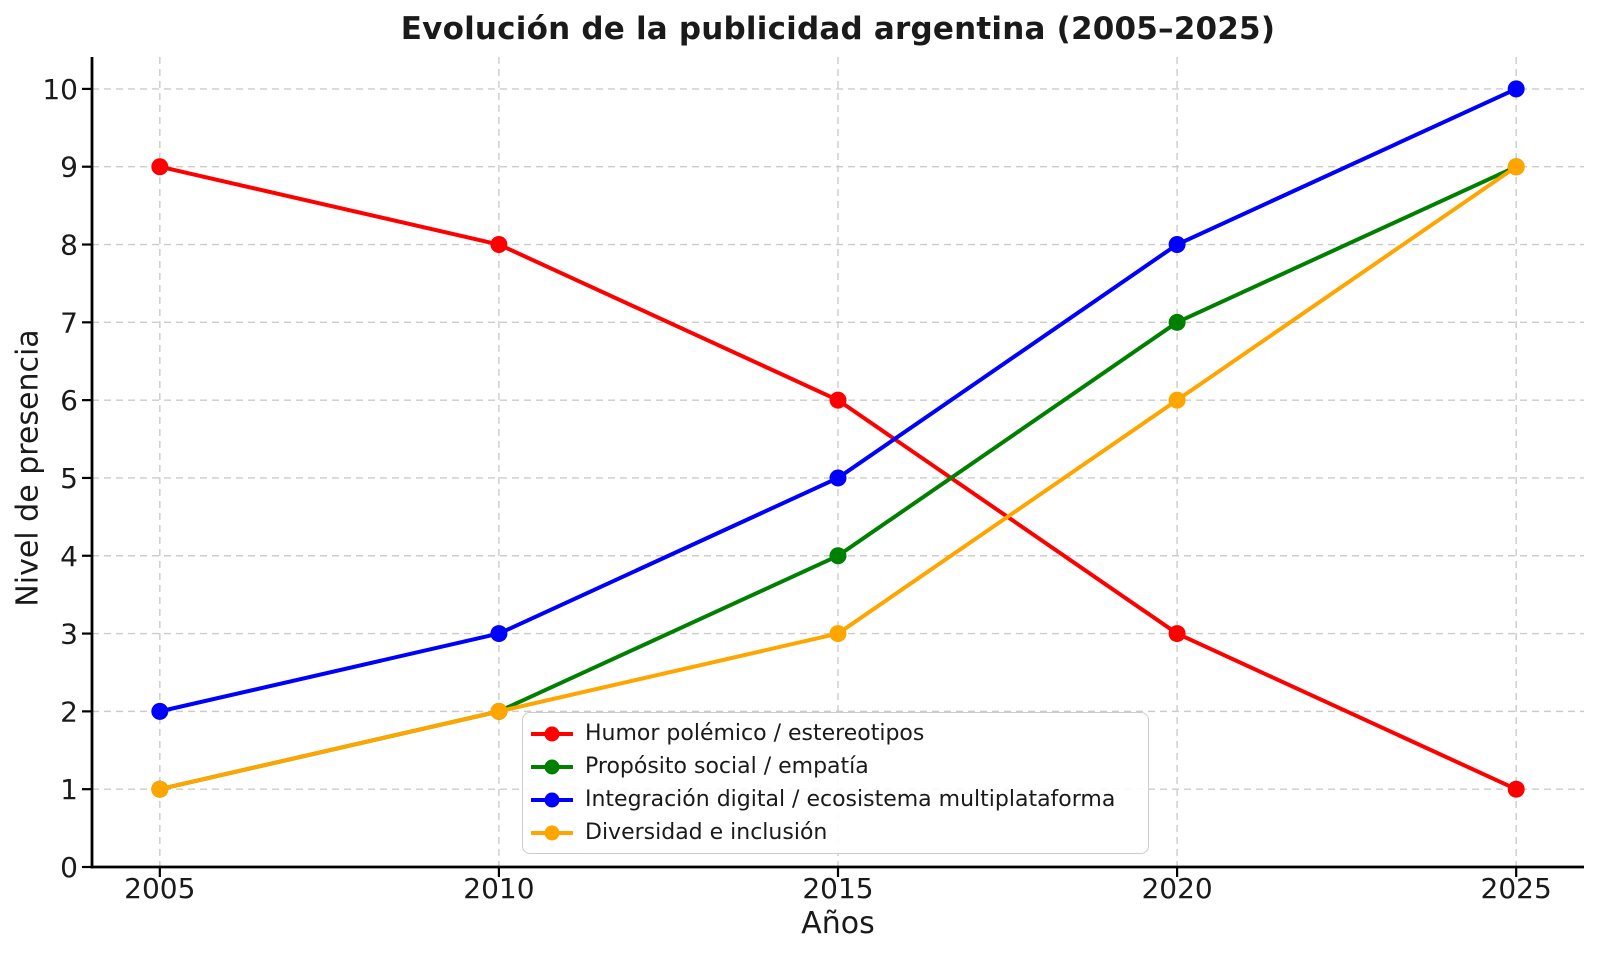  I want to click on x-tick-label: 2005, so click(159, 888).